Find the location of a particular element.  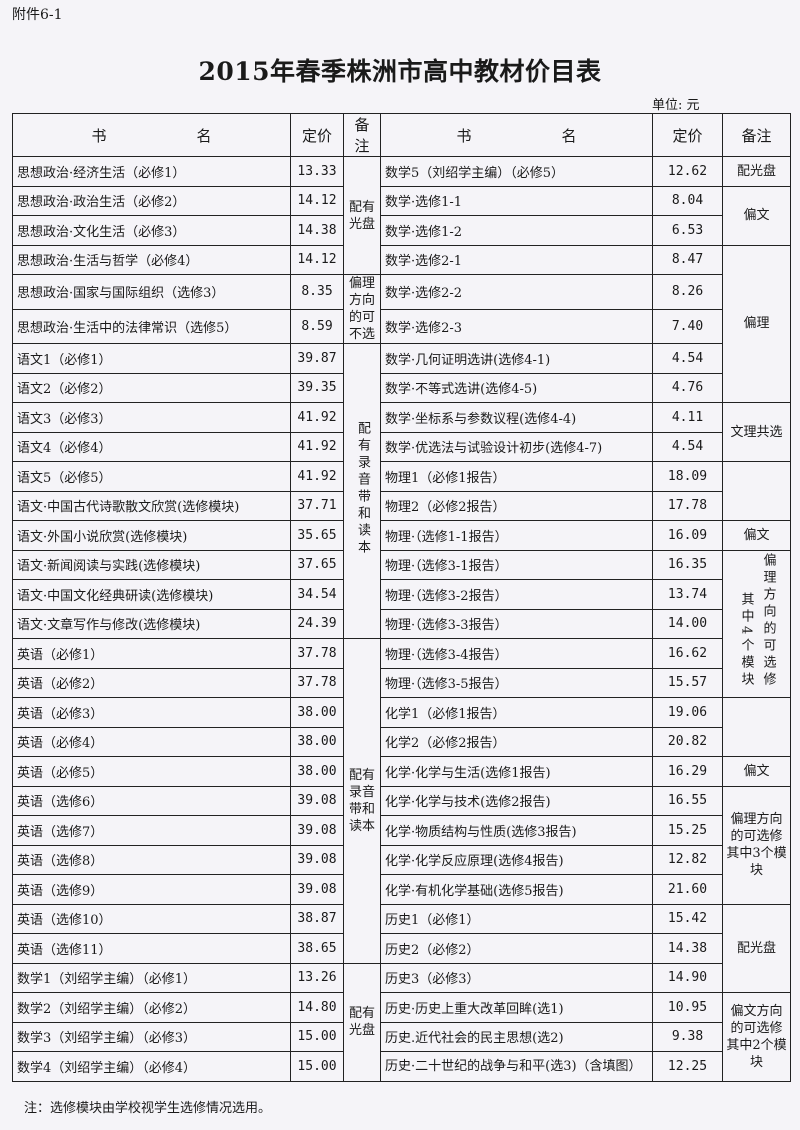

left-price: 14.80 is located at coordinates (317, 1007).